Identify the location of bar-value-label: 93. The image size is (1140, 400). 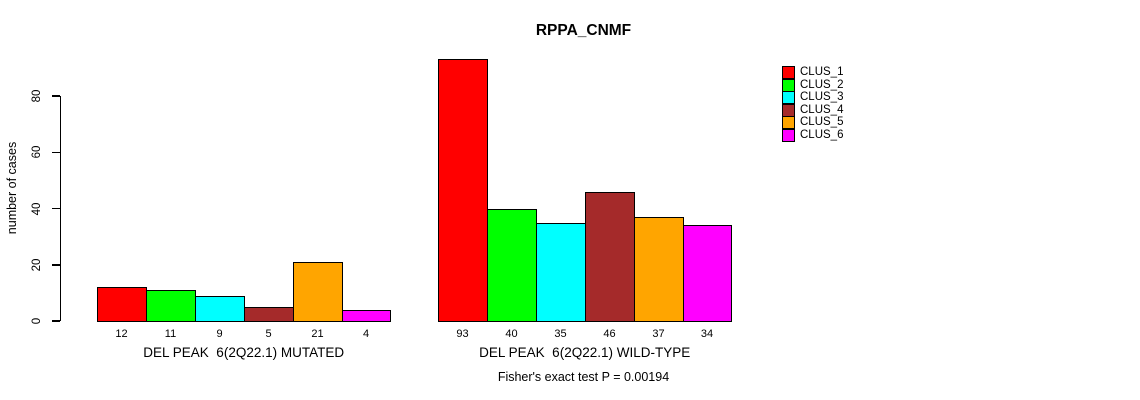
(462, 334).